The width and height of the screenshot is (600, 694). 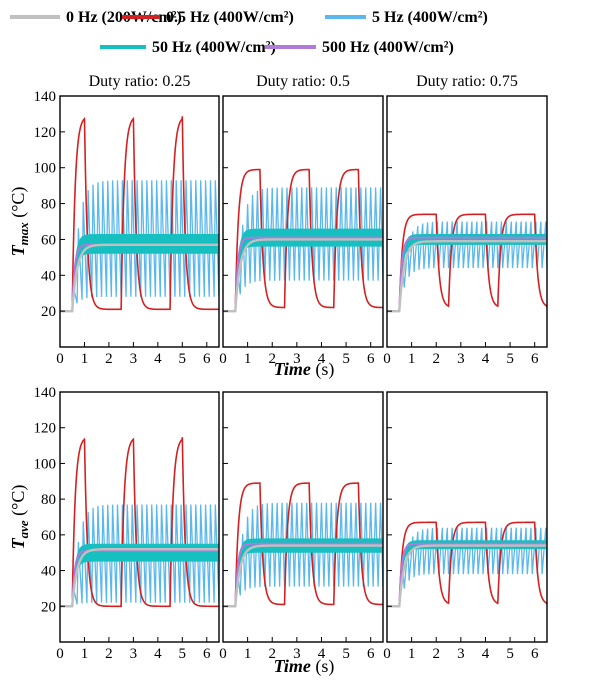 I want to click on legend-entry: 500 Hz (400W/cm²), so click(x=359, y=47).